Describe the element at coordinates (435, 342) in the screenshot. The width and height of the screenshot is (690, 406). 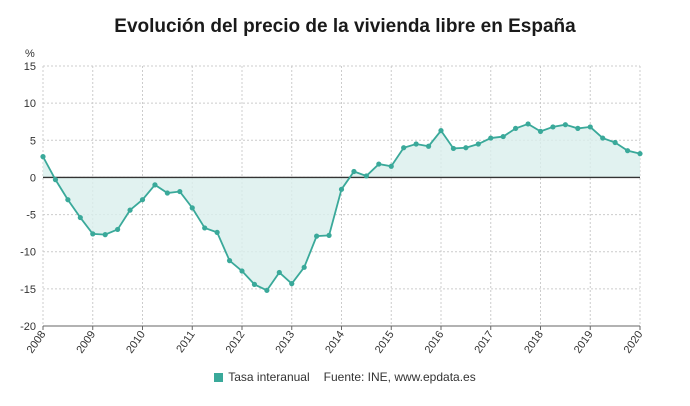
I see `x-tick-label: 2016` at that location.